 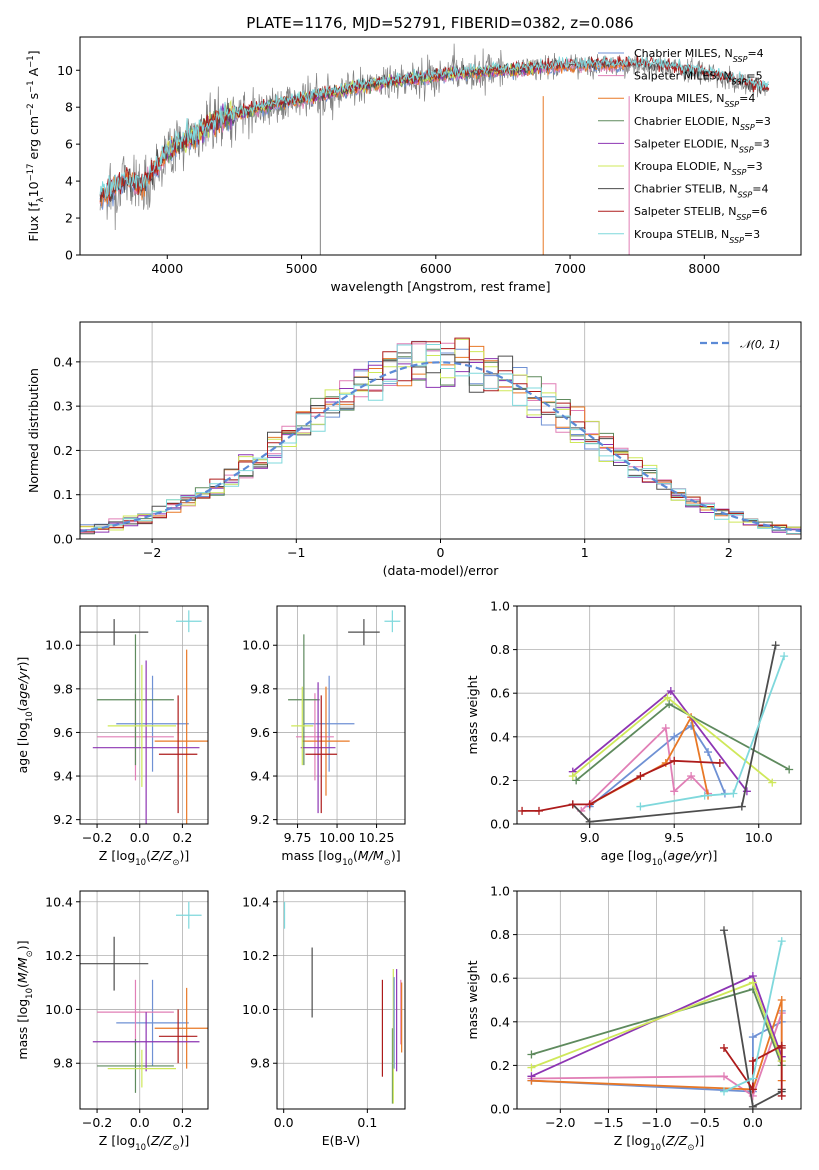 What do you see at coordinates (698, 168) in the screenshot?
I see `legend-entry: Kroupa ELODIE, NSSP=3` at bounding box center [698, 168].